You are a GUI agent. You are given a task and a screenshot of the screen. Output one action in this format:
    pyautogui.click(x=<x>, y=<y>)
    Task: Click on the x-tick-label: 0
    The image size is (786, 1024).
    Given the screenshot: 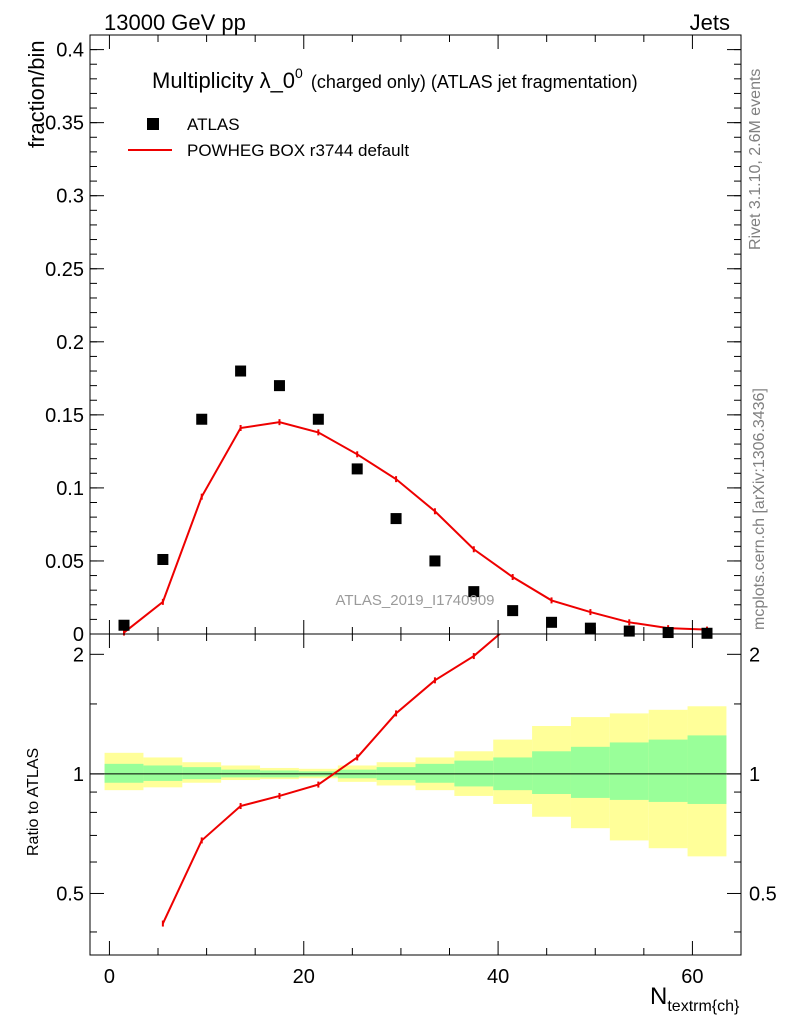 What is the action you would take?
    pyautogui.click(x=109, y=977)
    